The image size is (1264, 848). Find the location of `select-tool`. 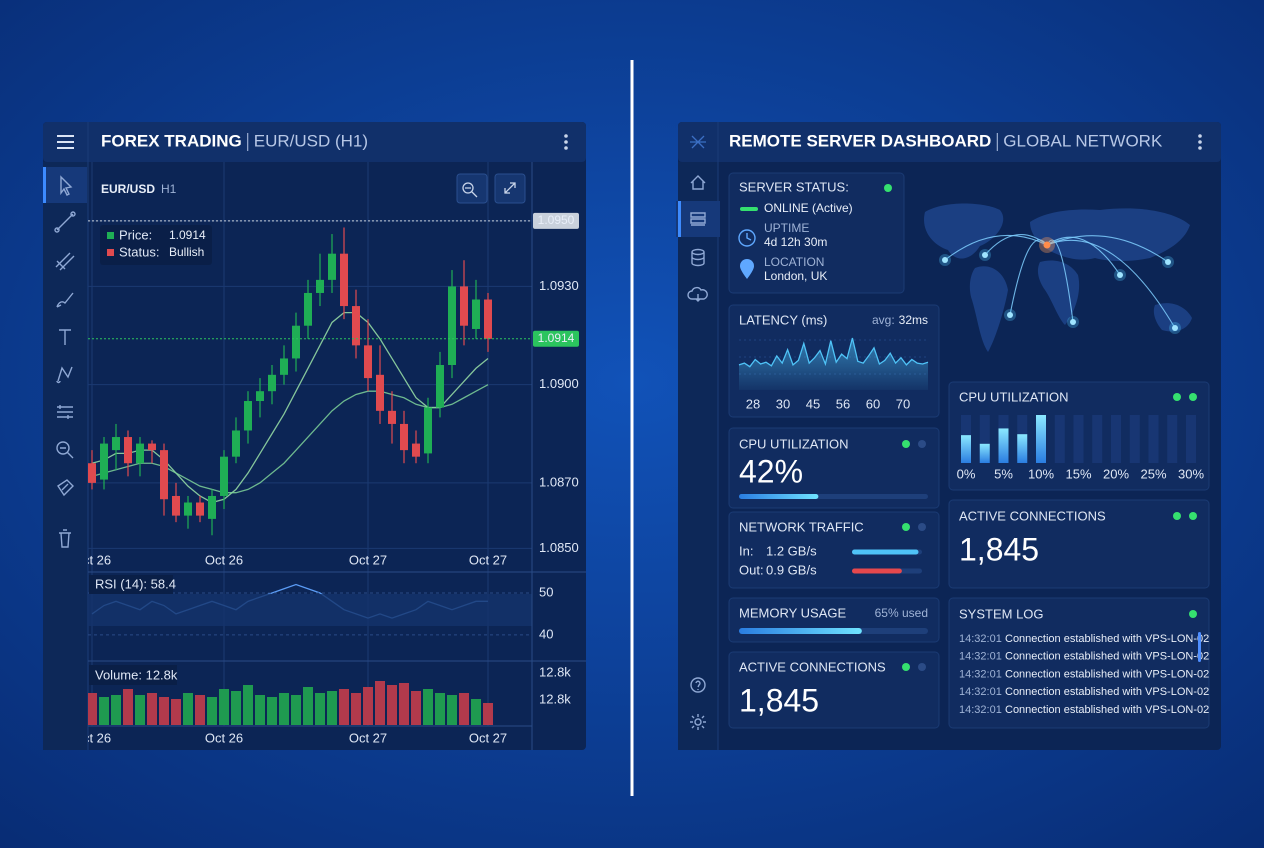

select-tool is located at coordinates (66, 185).